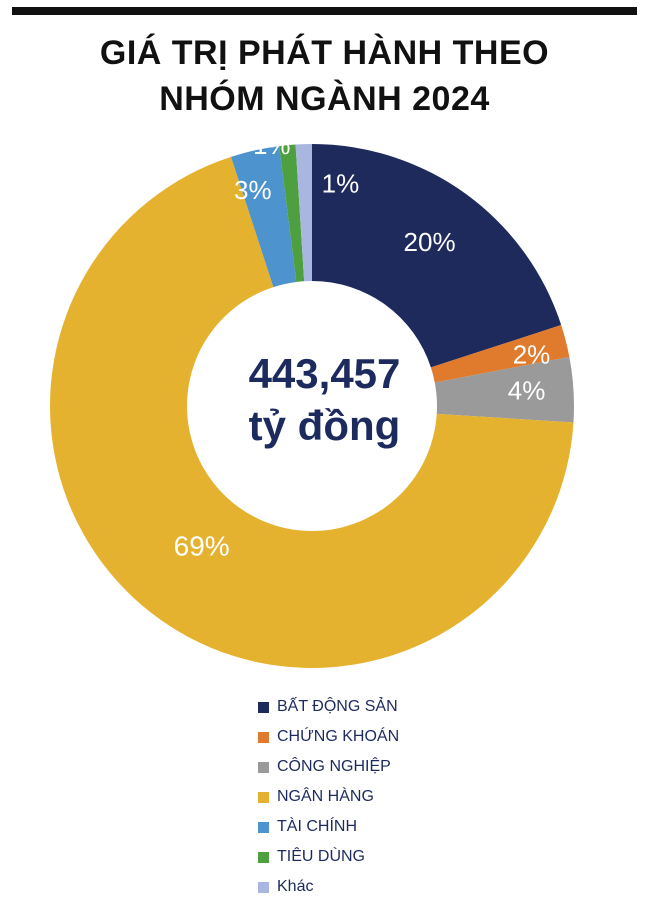 This screenshot has height=920, width=649. I want to click on top-rule, so click(324, 11).